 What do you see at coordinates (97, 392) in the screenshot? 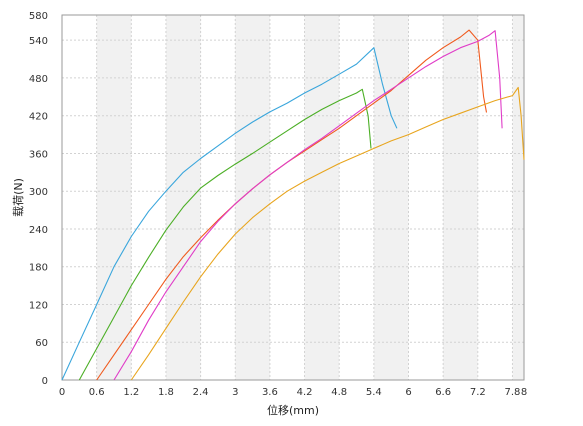
I see `x-tick-label: 0.6` at bounding box center [97, 392].